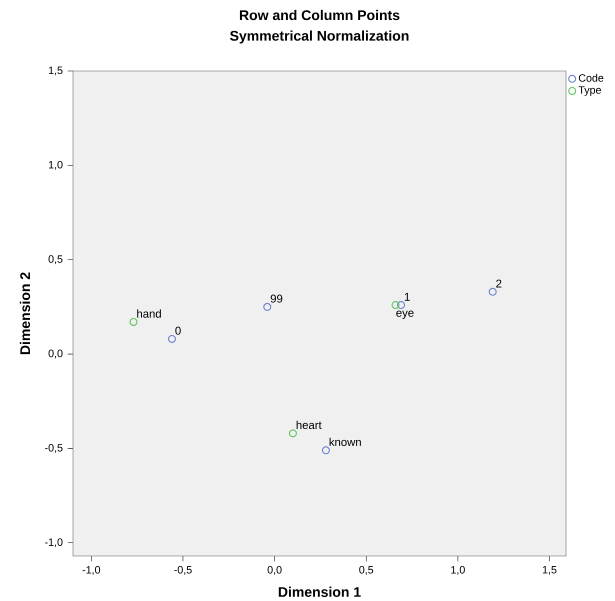  Describe the element at coordinates (149, 313) in the screenshot. I see `annotation: hand` at that location.